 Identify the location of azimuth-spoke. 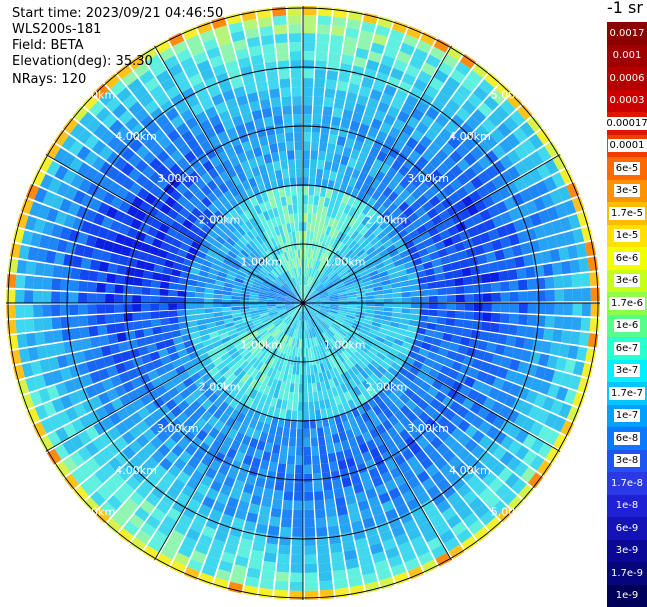
(229, 174).